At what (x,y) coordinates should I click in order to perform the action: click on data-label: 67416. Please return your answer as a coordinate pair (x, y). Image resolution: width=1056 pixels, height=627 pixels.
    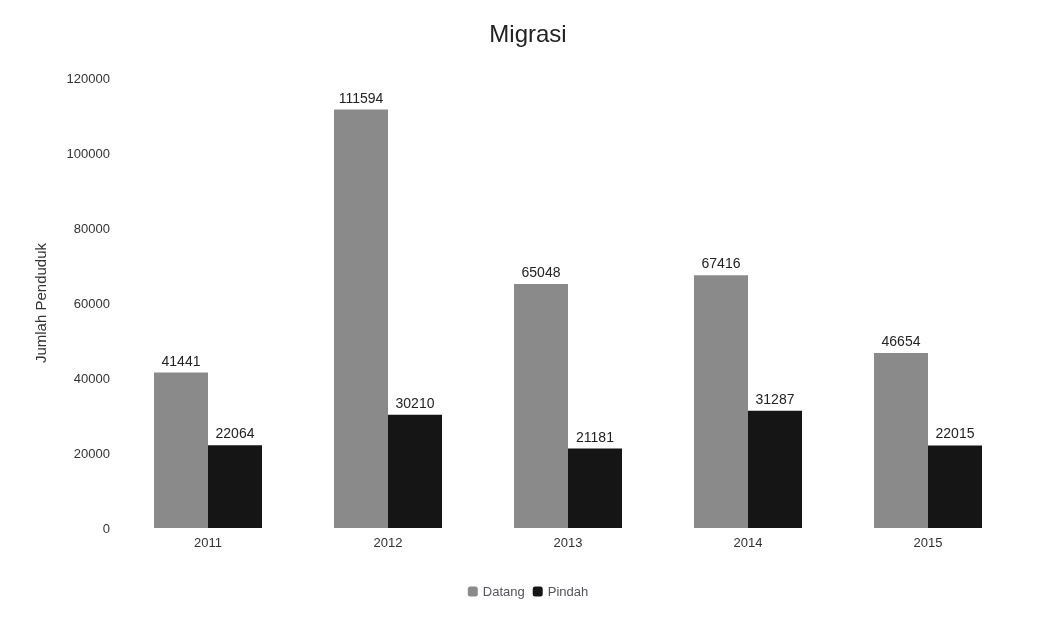
    Looking at the image, I should click on (721, 263).